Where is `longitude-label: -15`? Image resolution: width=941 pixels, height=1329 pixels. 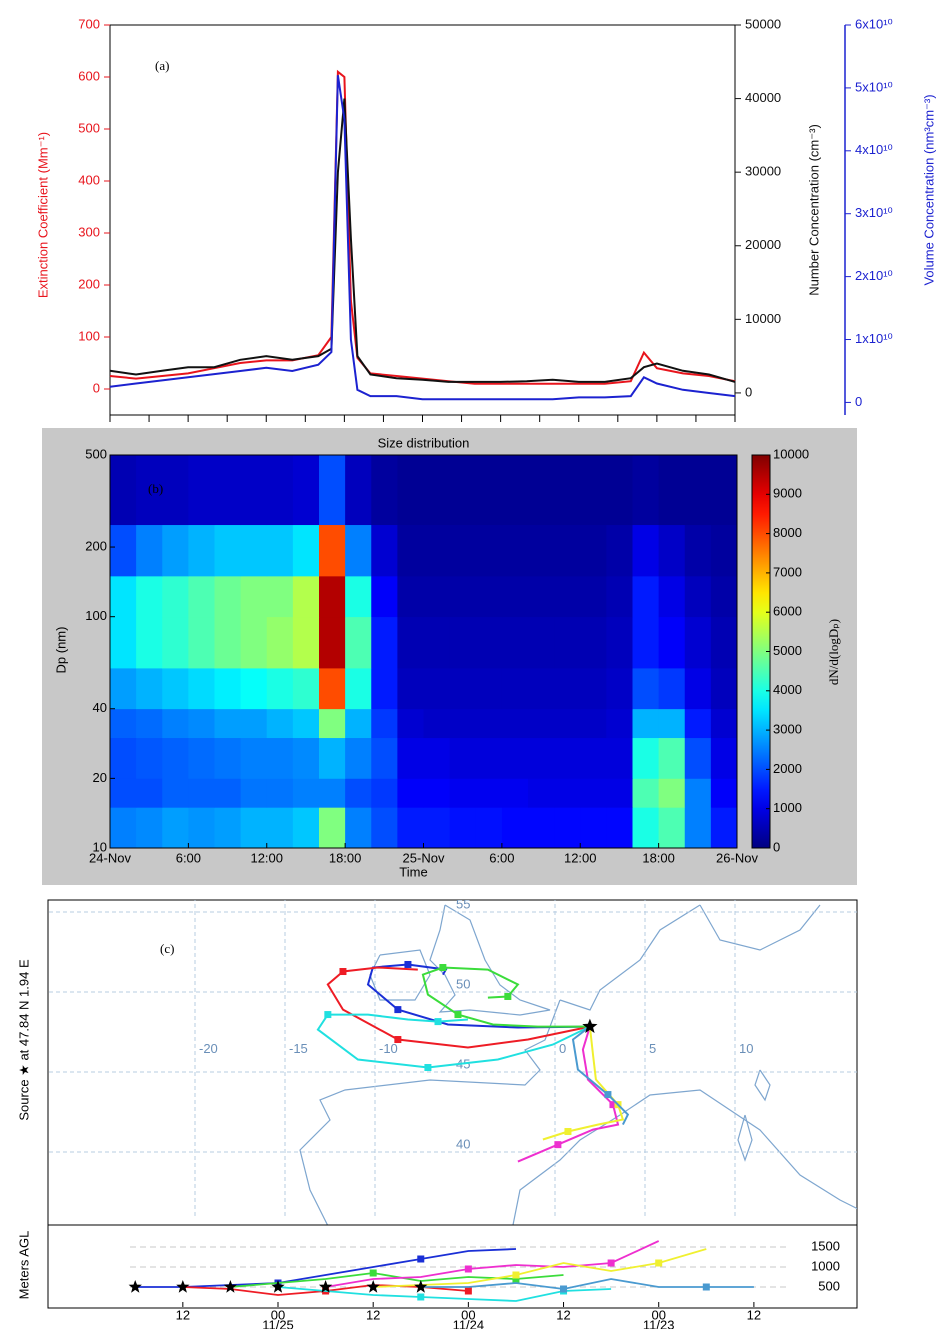 longitude-label: -15 is located at coordinates (298, 1048).